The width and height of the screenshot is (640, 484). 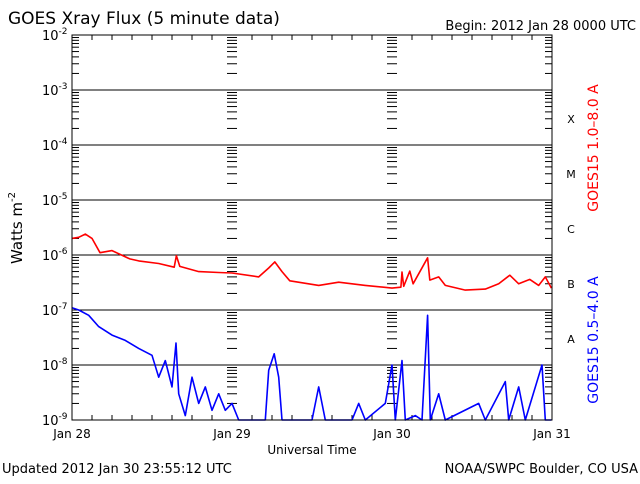 What do you see at coordinates (144, 19) in the screenshot?
I see `chart-title: GOES Xray Flux (5 minute data)` at bounding box center [144, 19].